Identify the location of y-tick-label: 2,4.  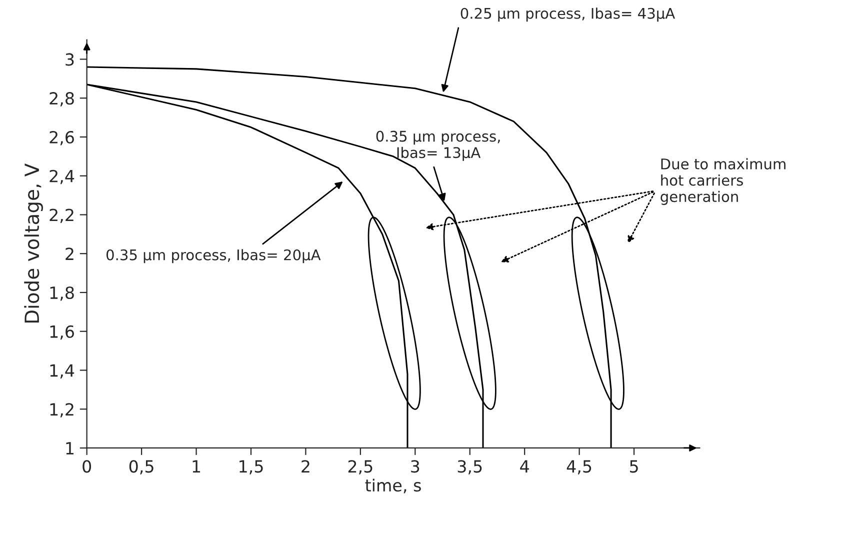
(62, 177).